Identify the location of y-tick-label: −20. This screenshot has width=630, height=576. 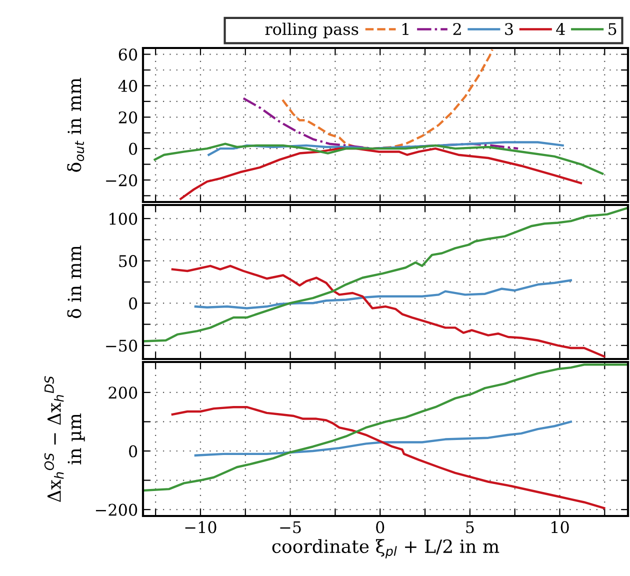
(122, 180).